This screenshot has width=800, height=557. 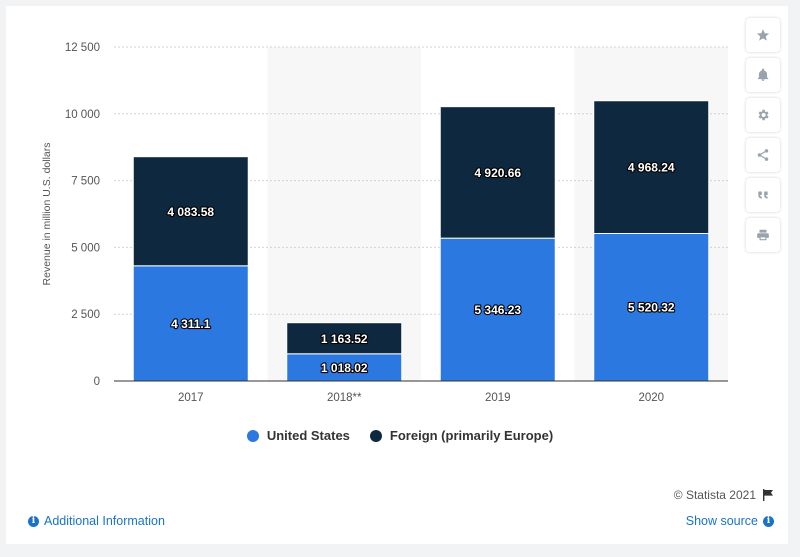 I want to click on y-tick-label: 12 500, so click(x=82, y=48).